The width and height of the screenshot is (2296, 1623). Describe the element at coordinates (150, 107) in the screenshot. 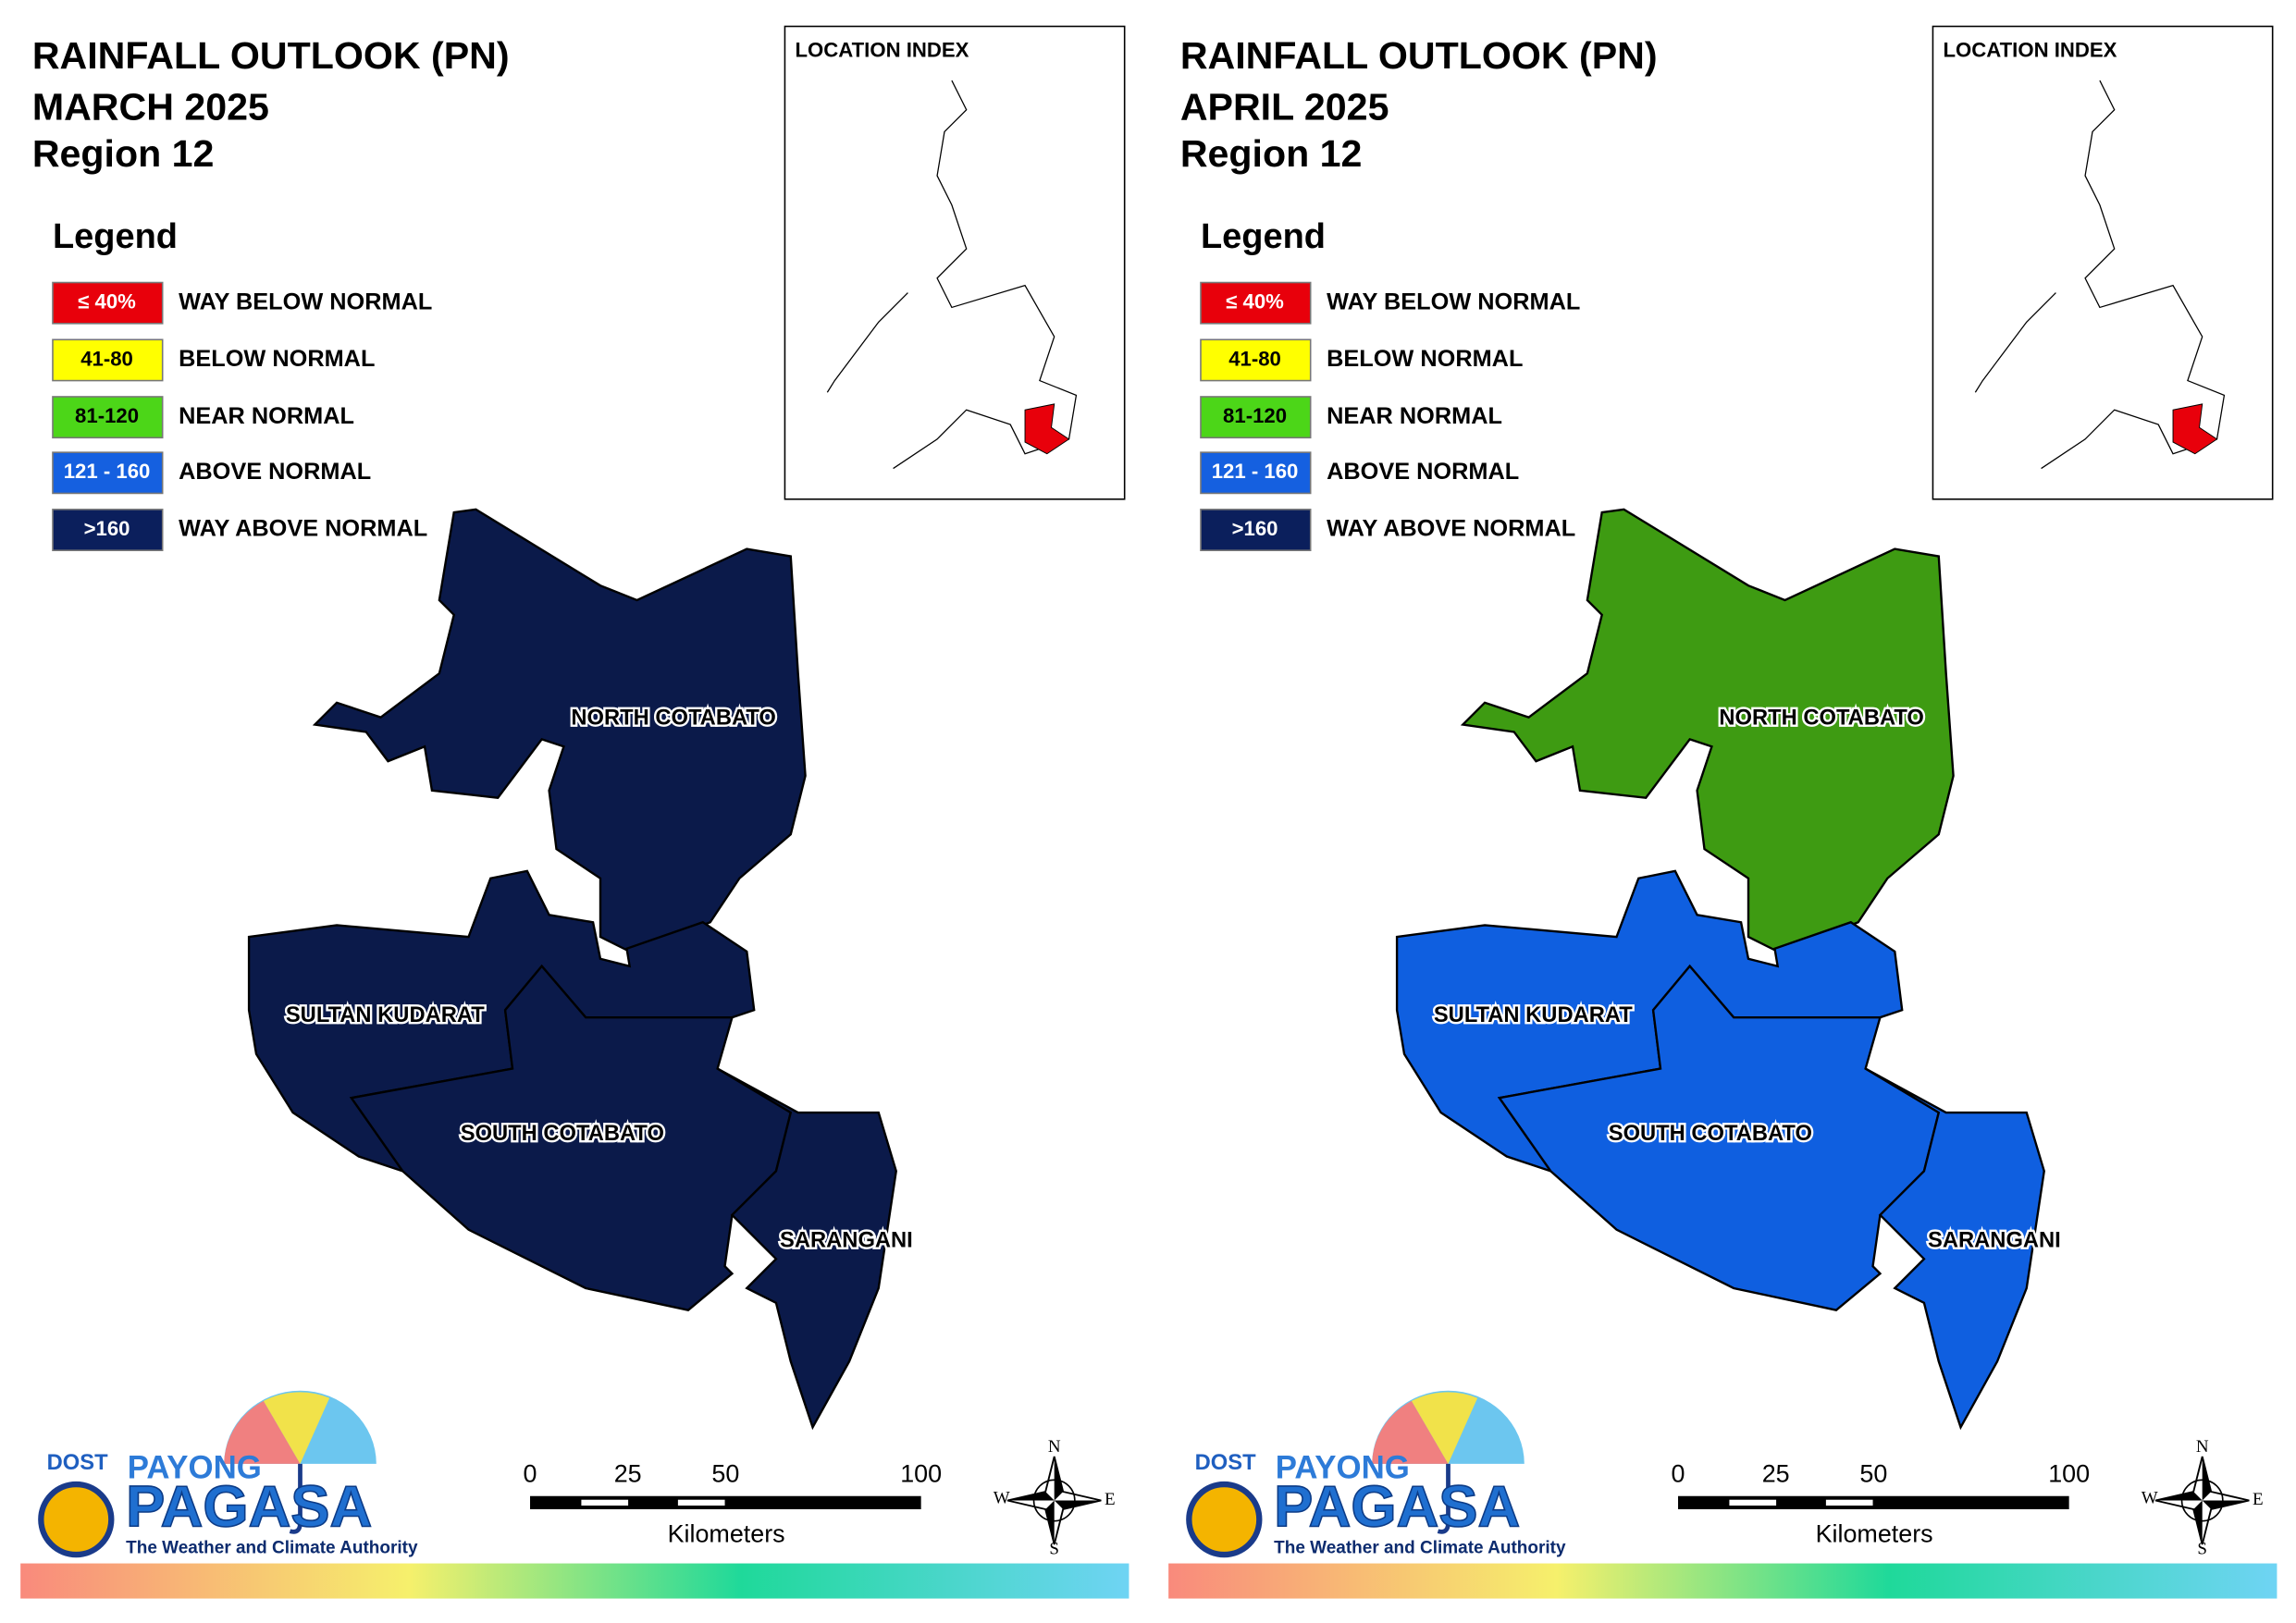

I see `title-line: MARCH 2025` at that location.